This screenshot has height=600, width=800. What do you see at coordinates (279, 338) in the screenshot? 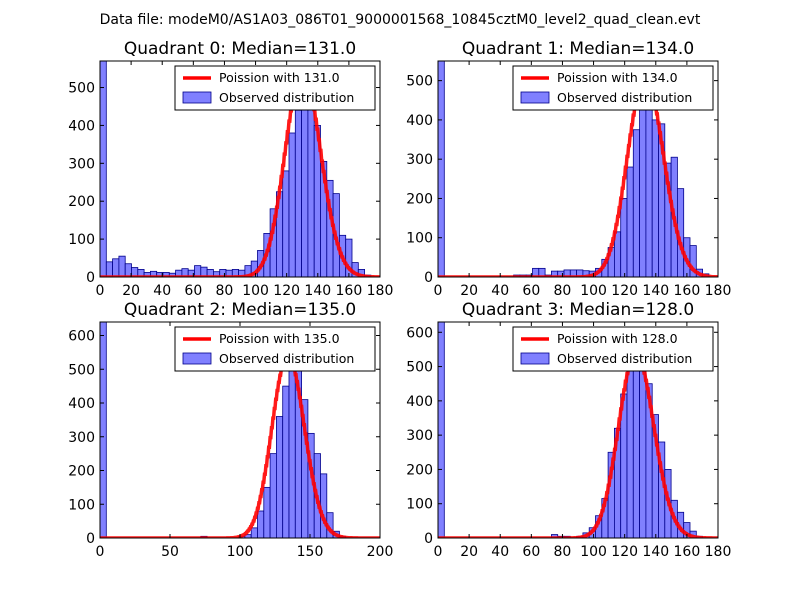
I see `legend-fit-label: Poission with 135.0` at bounding box center [279, 338].